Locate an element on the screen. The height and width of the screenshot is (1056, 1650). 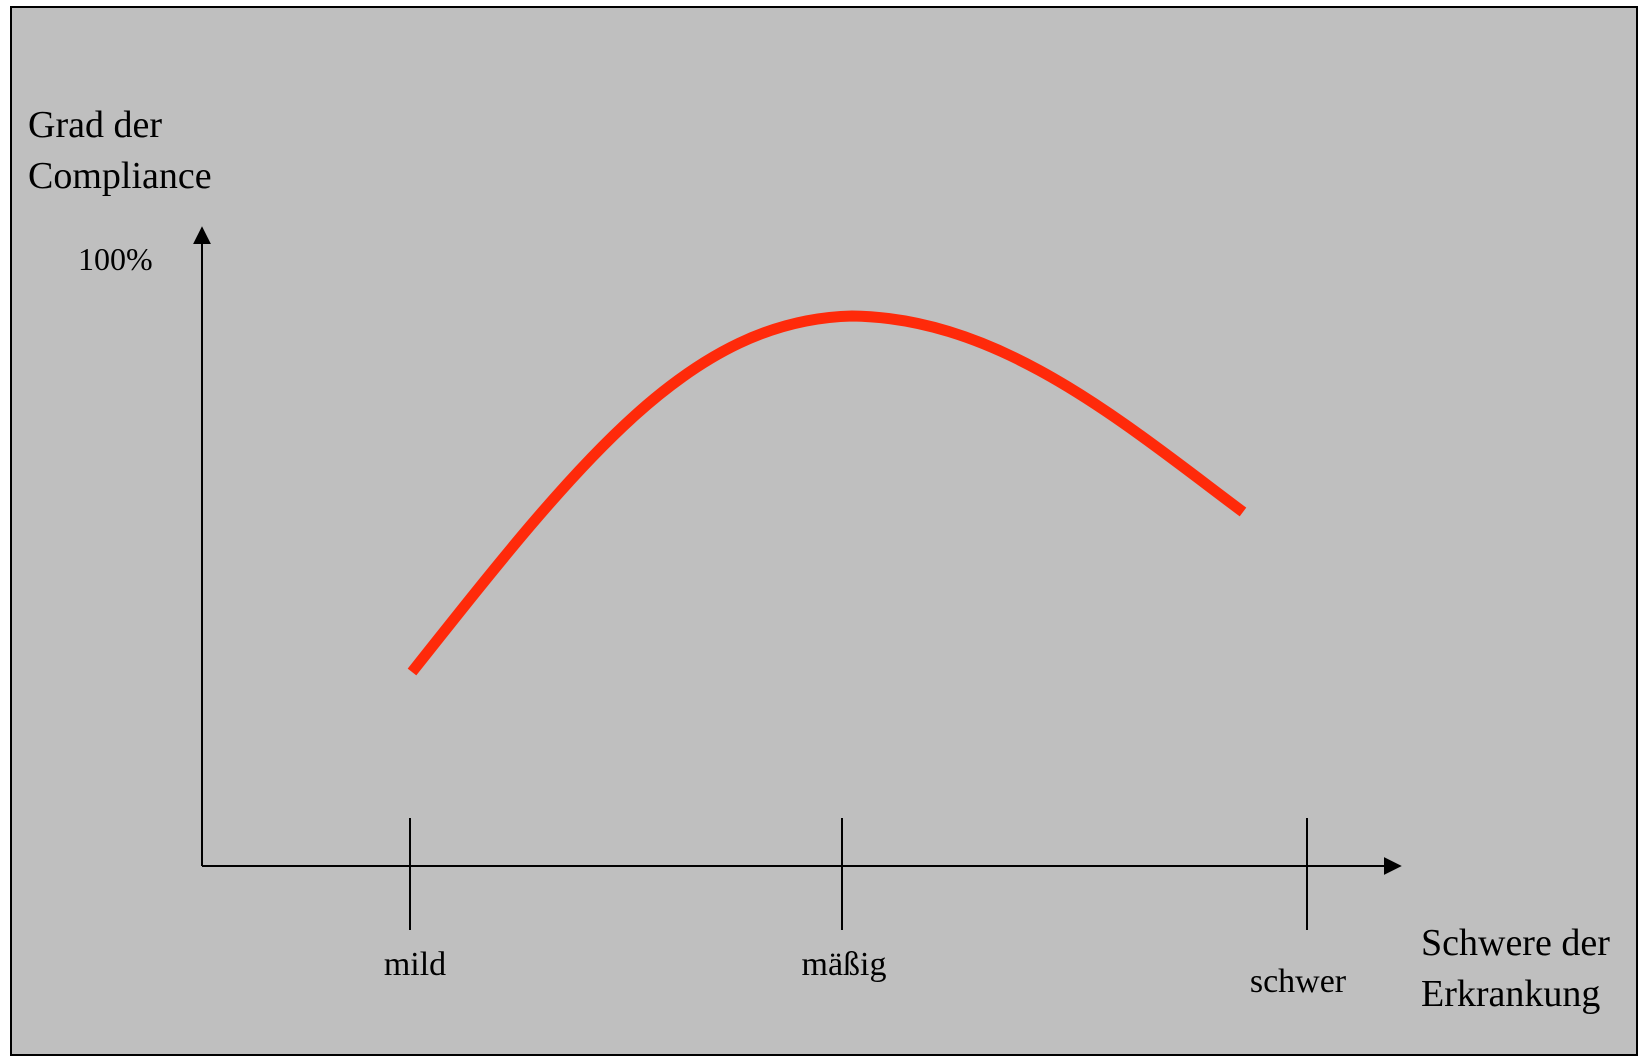
x-axis-title-line2: Erkrankung is located at coordinates (1510, 994).